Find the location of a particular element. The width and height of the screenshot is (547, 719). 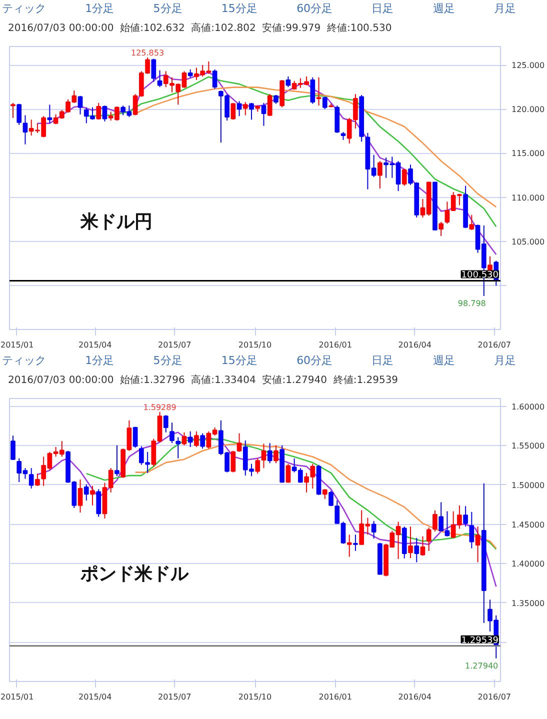

y-tick-label: 125.000 is located at coordinates (528, 65).